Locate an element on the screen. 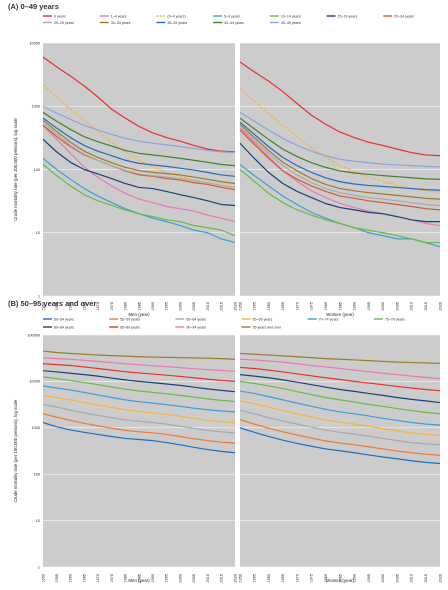  x-tick-label: 2005 is located at coordinates (194, 306).